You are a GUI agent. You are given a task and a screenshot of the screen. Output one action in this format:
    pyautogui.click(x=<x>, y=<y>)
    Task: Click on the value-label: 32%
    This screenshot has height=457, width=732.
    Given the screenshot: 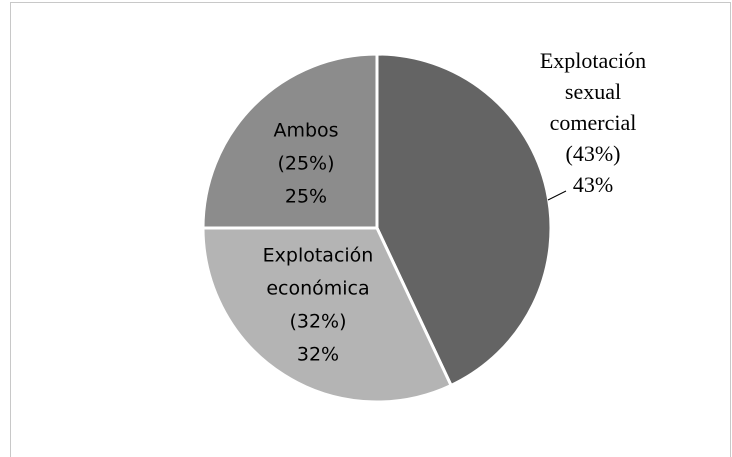 What is the action you would take?
    pyautogui.click(x=318, y=355)
    